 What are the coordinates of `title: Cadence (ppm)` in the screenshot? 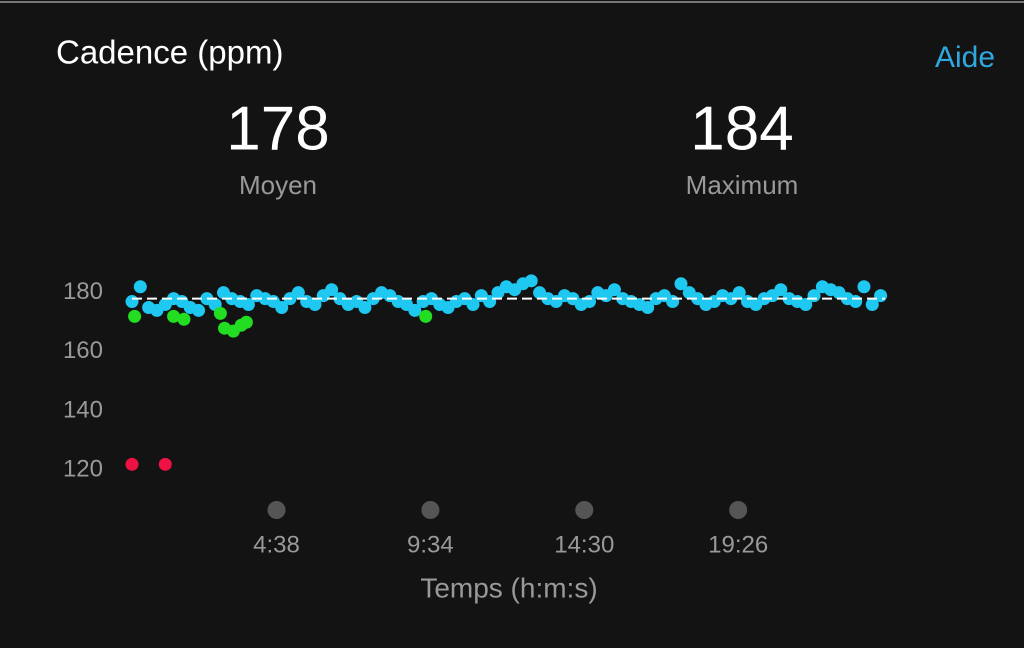 It's located at (169, 52).